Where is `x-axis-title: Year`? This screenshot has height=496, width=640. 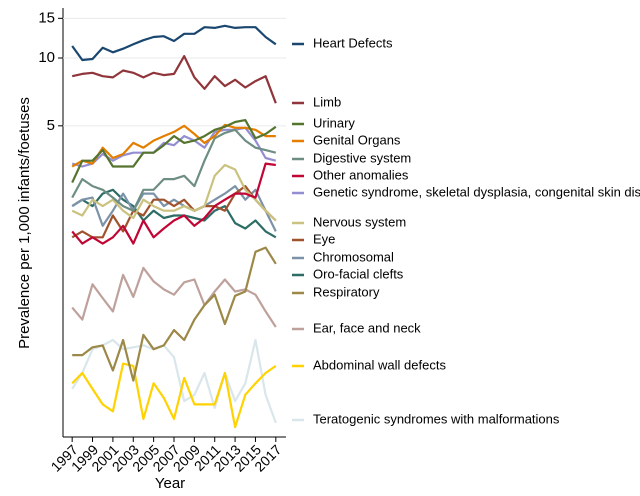
x-axis-title: Year is located at coordinates (170, 483).